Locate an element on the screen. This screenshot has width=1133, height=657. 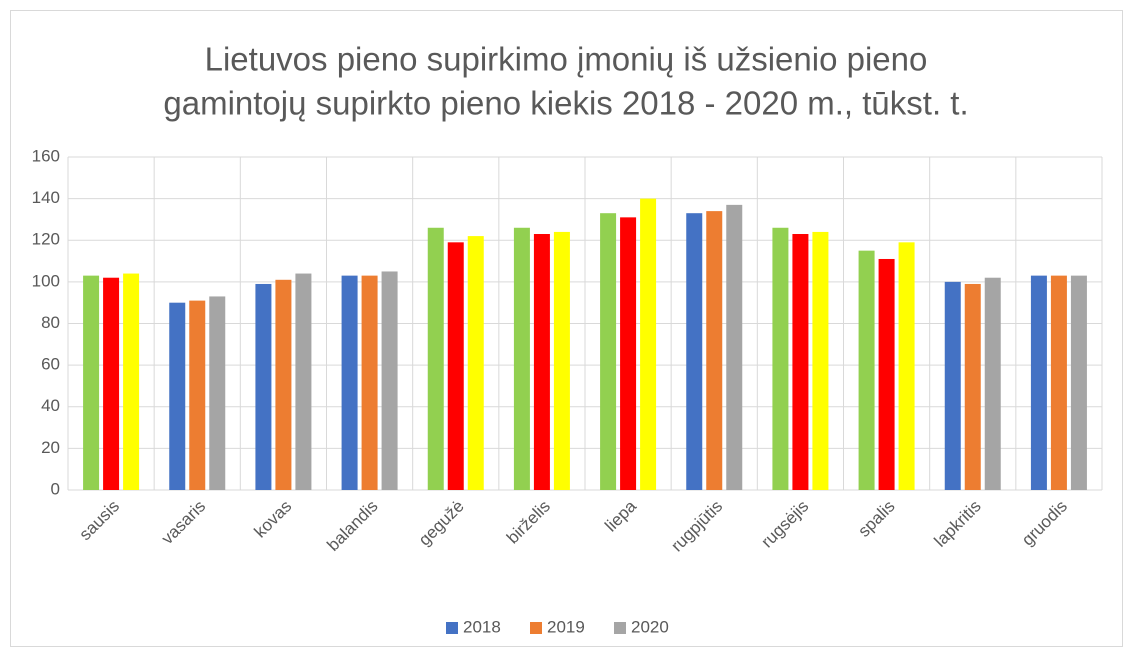
y-tick-label: 20 is located at coordinates (50, 447).